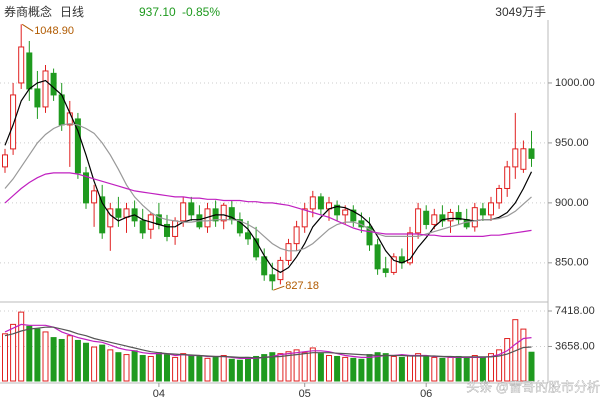  Describe the element at coordinates (157, 12) in the screenshot. I see `price: 937.10` at that location.